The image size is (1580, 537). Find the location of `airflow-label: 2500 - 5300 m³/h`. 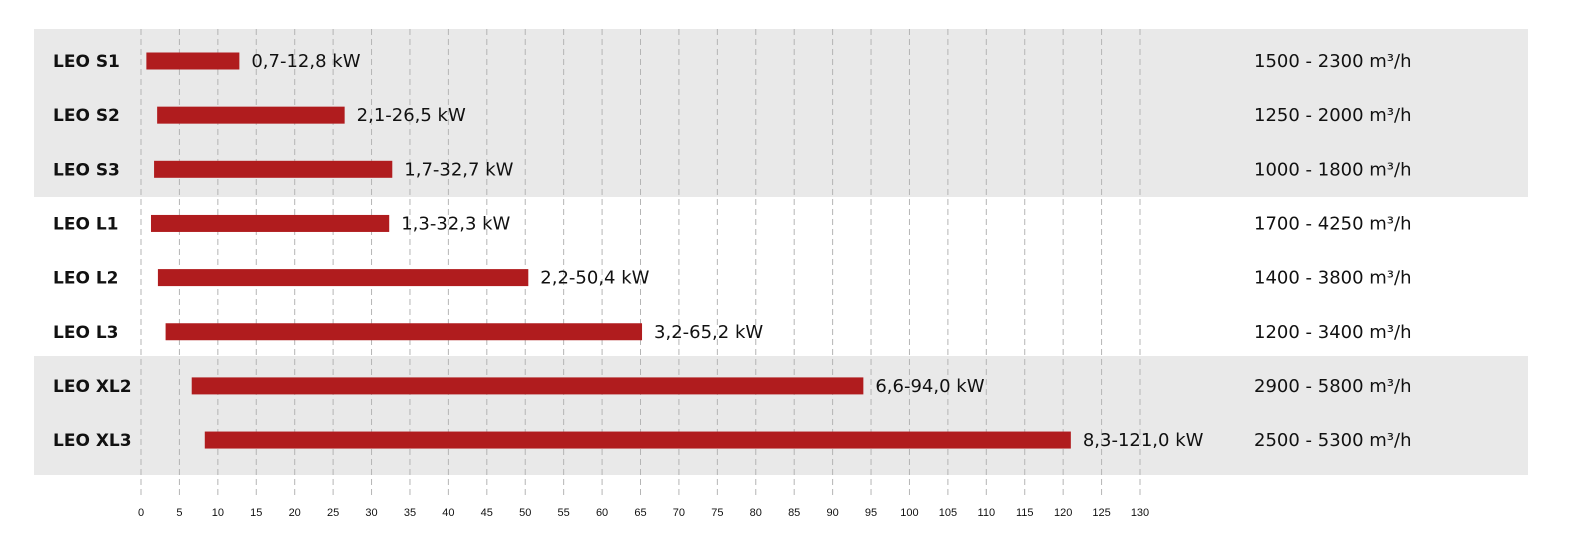

airflow-label: 2500 - 5300 m³/h is located at coordinates (1333, 440).